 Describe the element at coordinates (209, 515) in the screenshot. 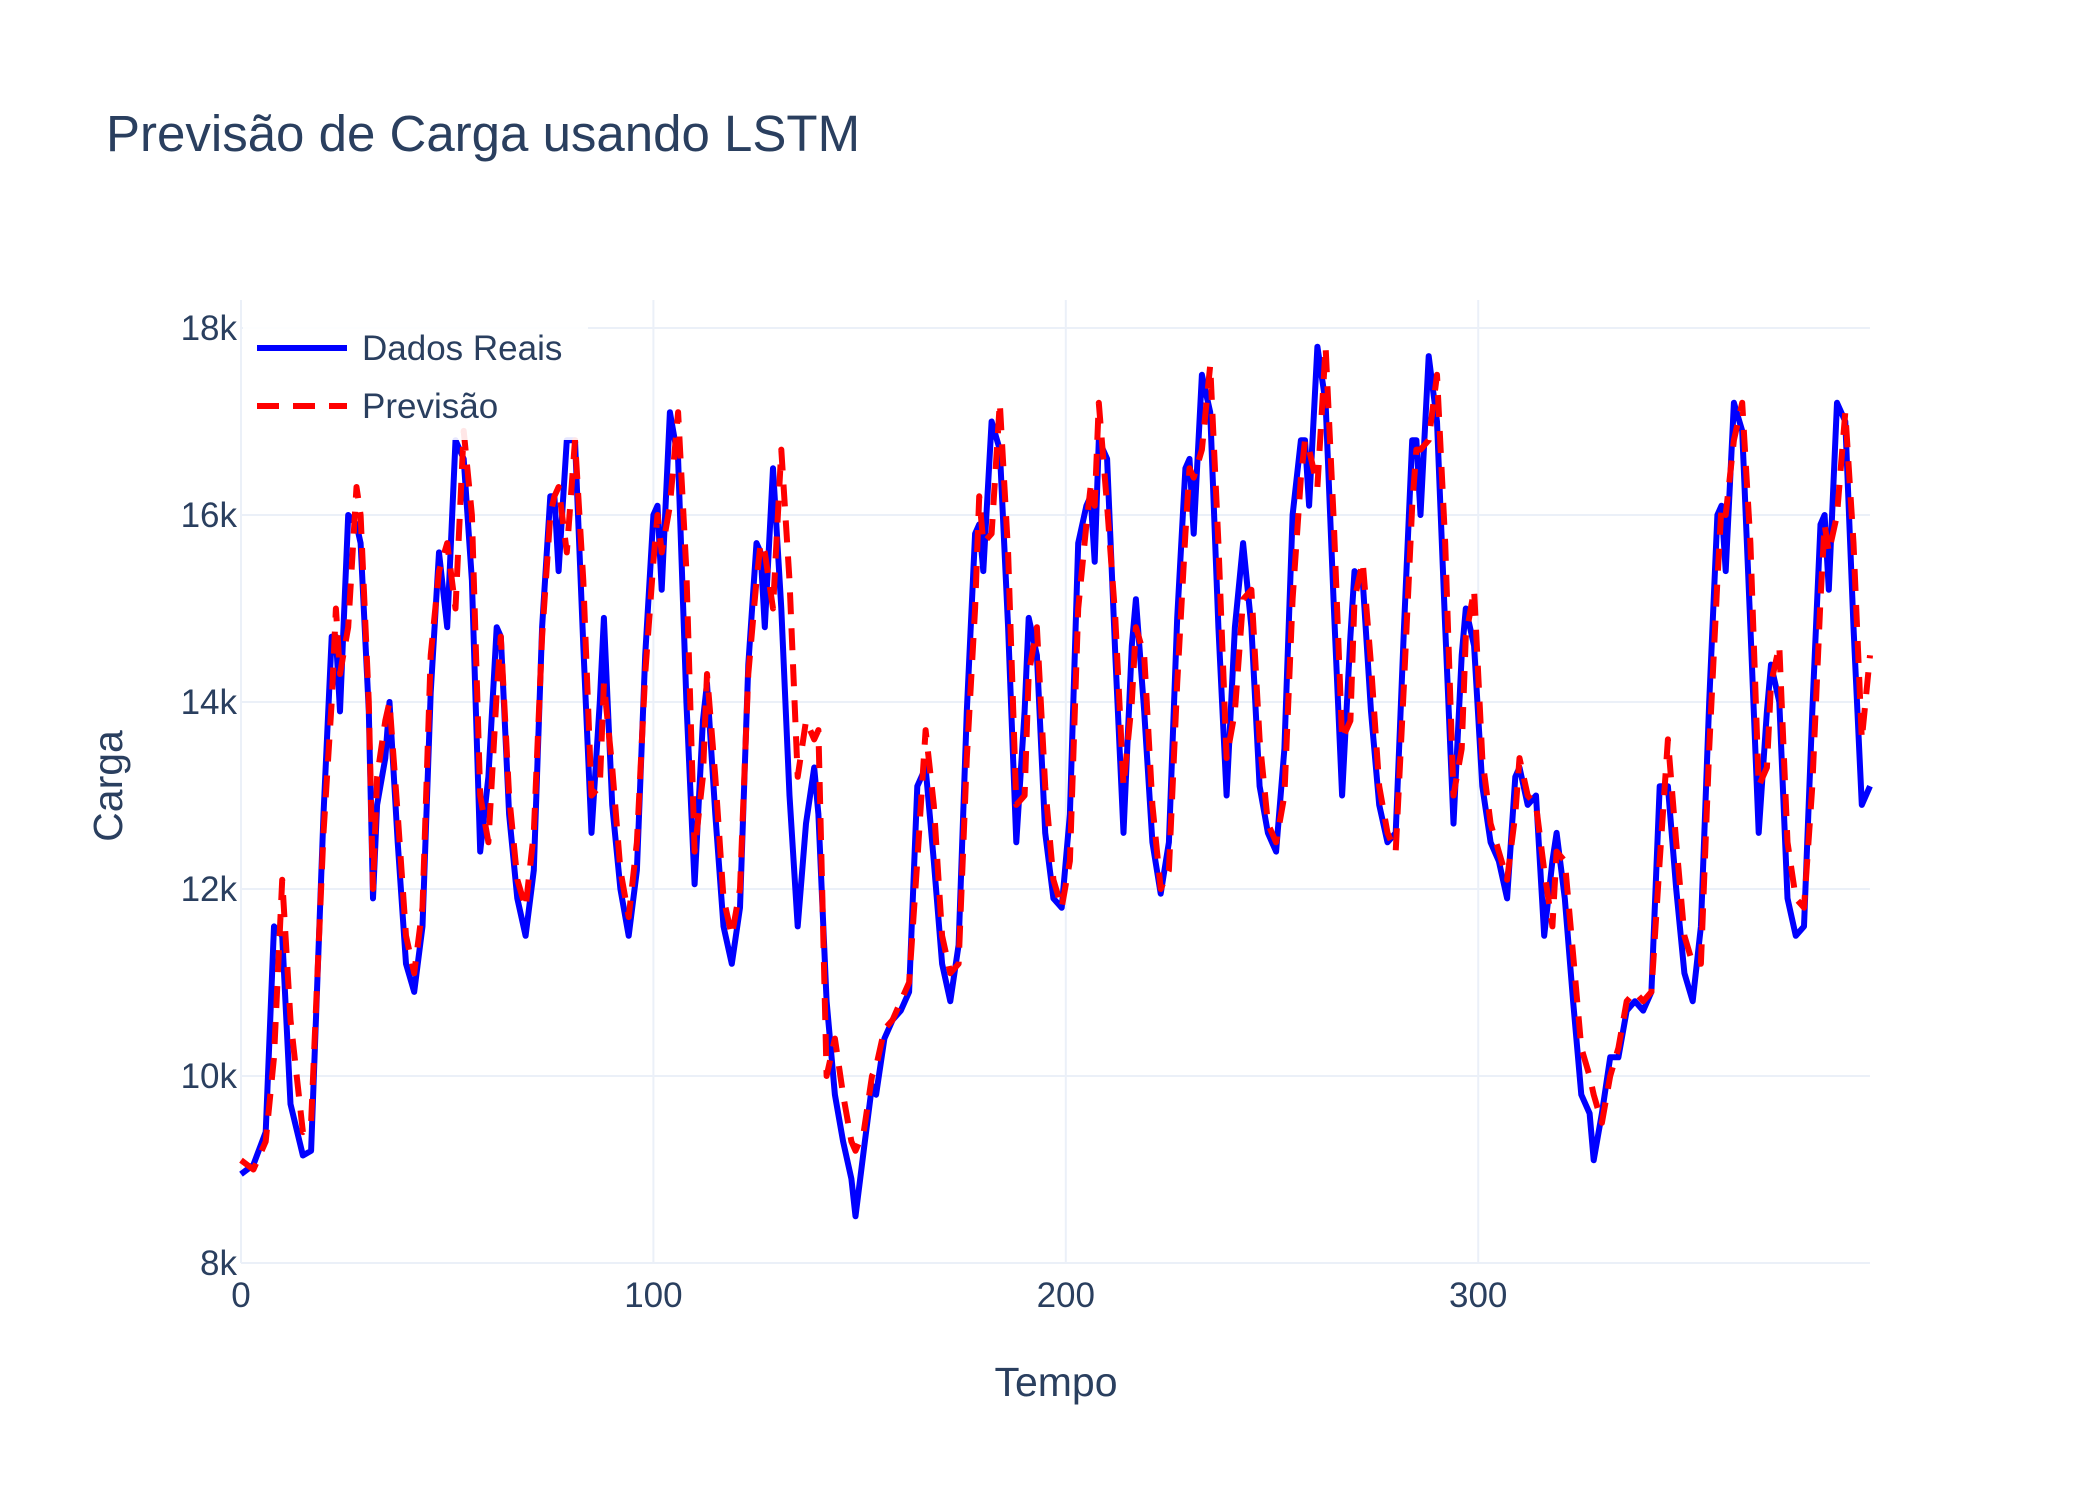

I see `y-tick-label: 16k` at that location.